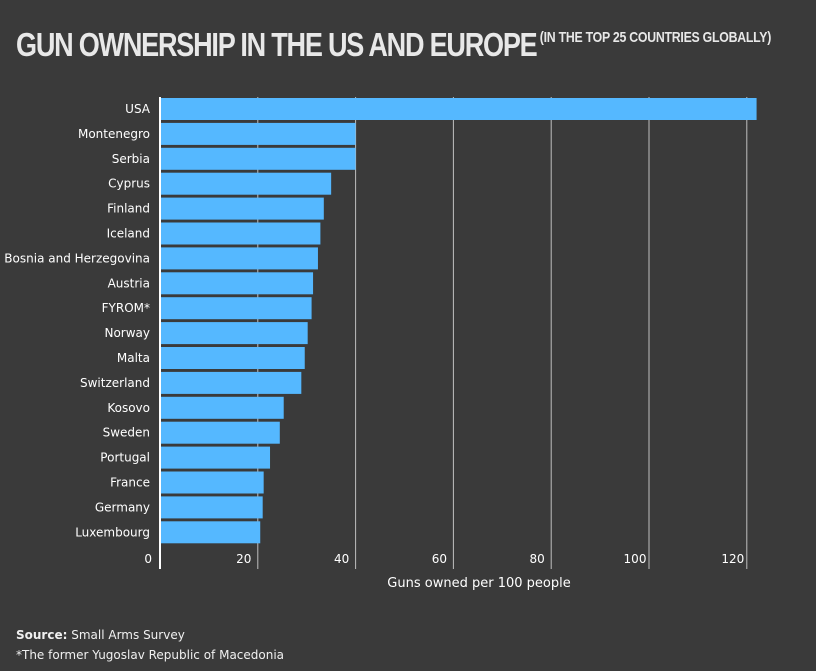 The width and height of the screenshot is (816, 671). I want to click on category-label: France, so click(130, 483).